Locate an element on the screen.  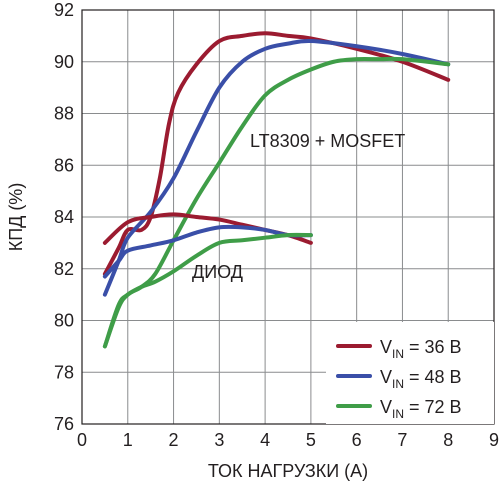
x-tick-label: 7 is located at coordinates (402, 440).